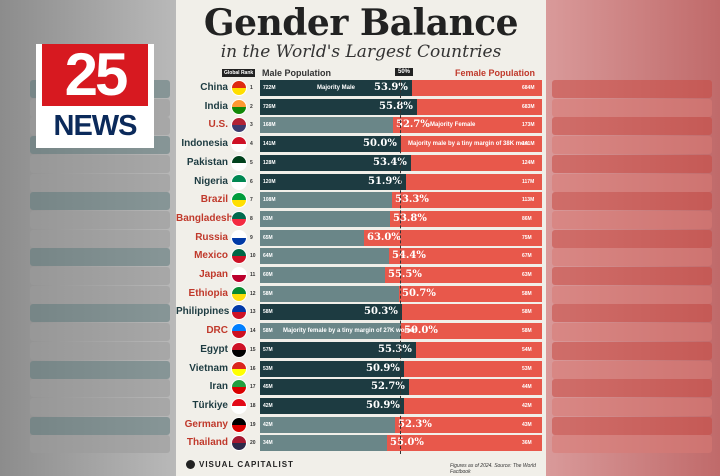  Describe the element at coordinates (251, 200) in the screenshot. I see `rank-label: 7` at that location.